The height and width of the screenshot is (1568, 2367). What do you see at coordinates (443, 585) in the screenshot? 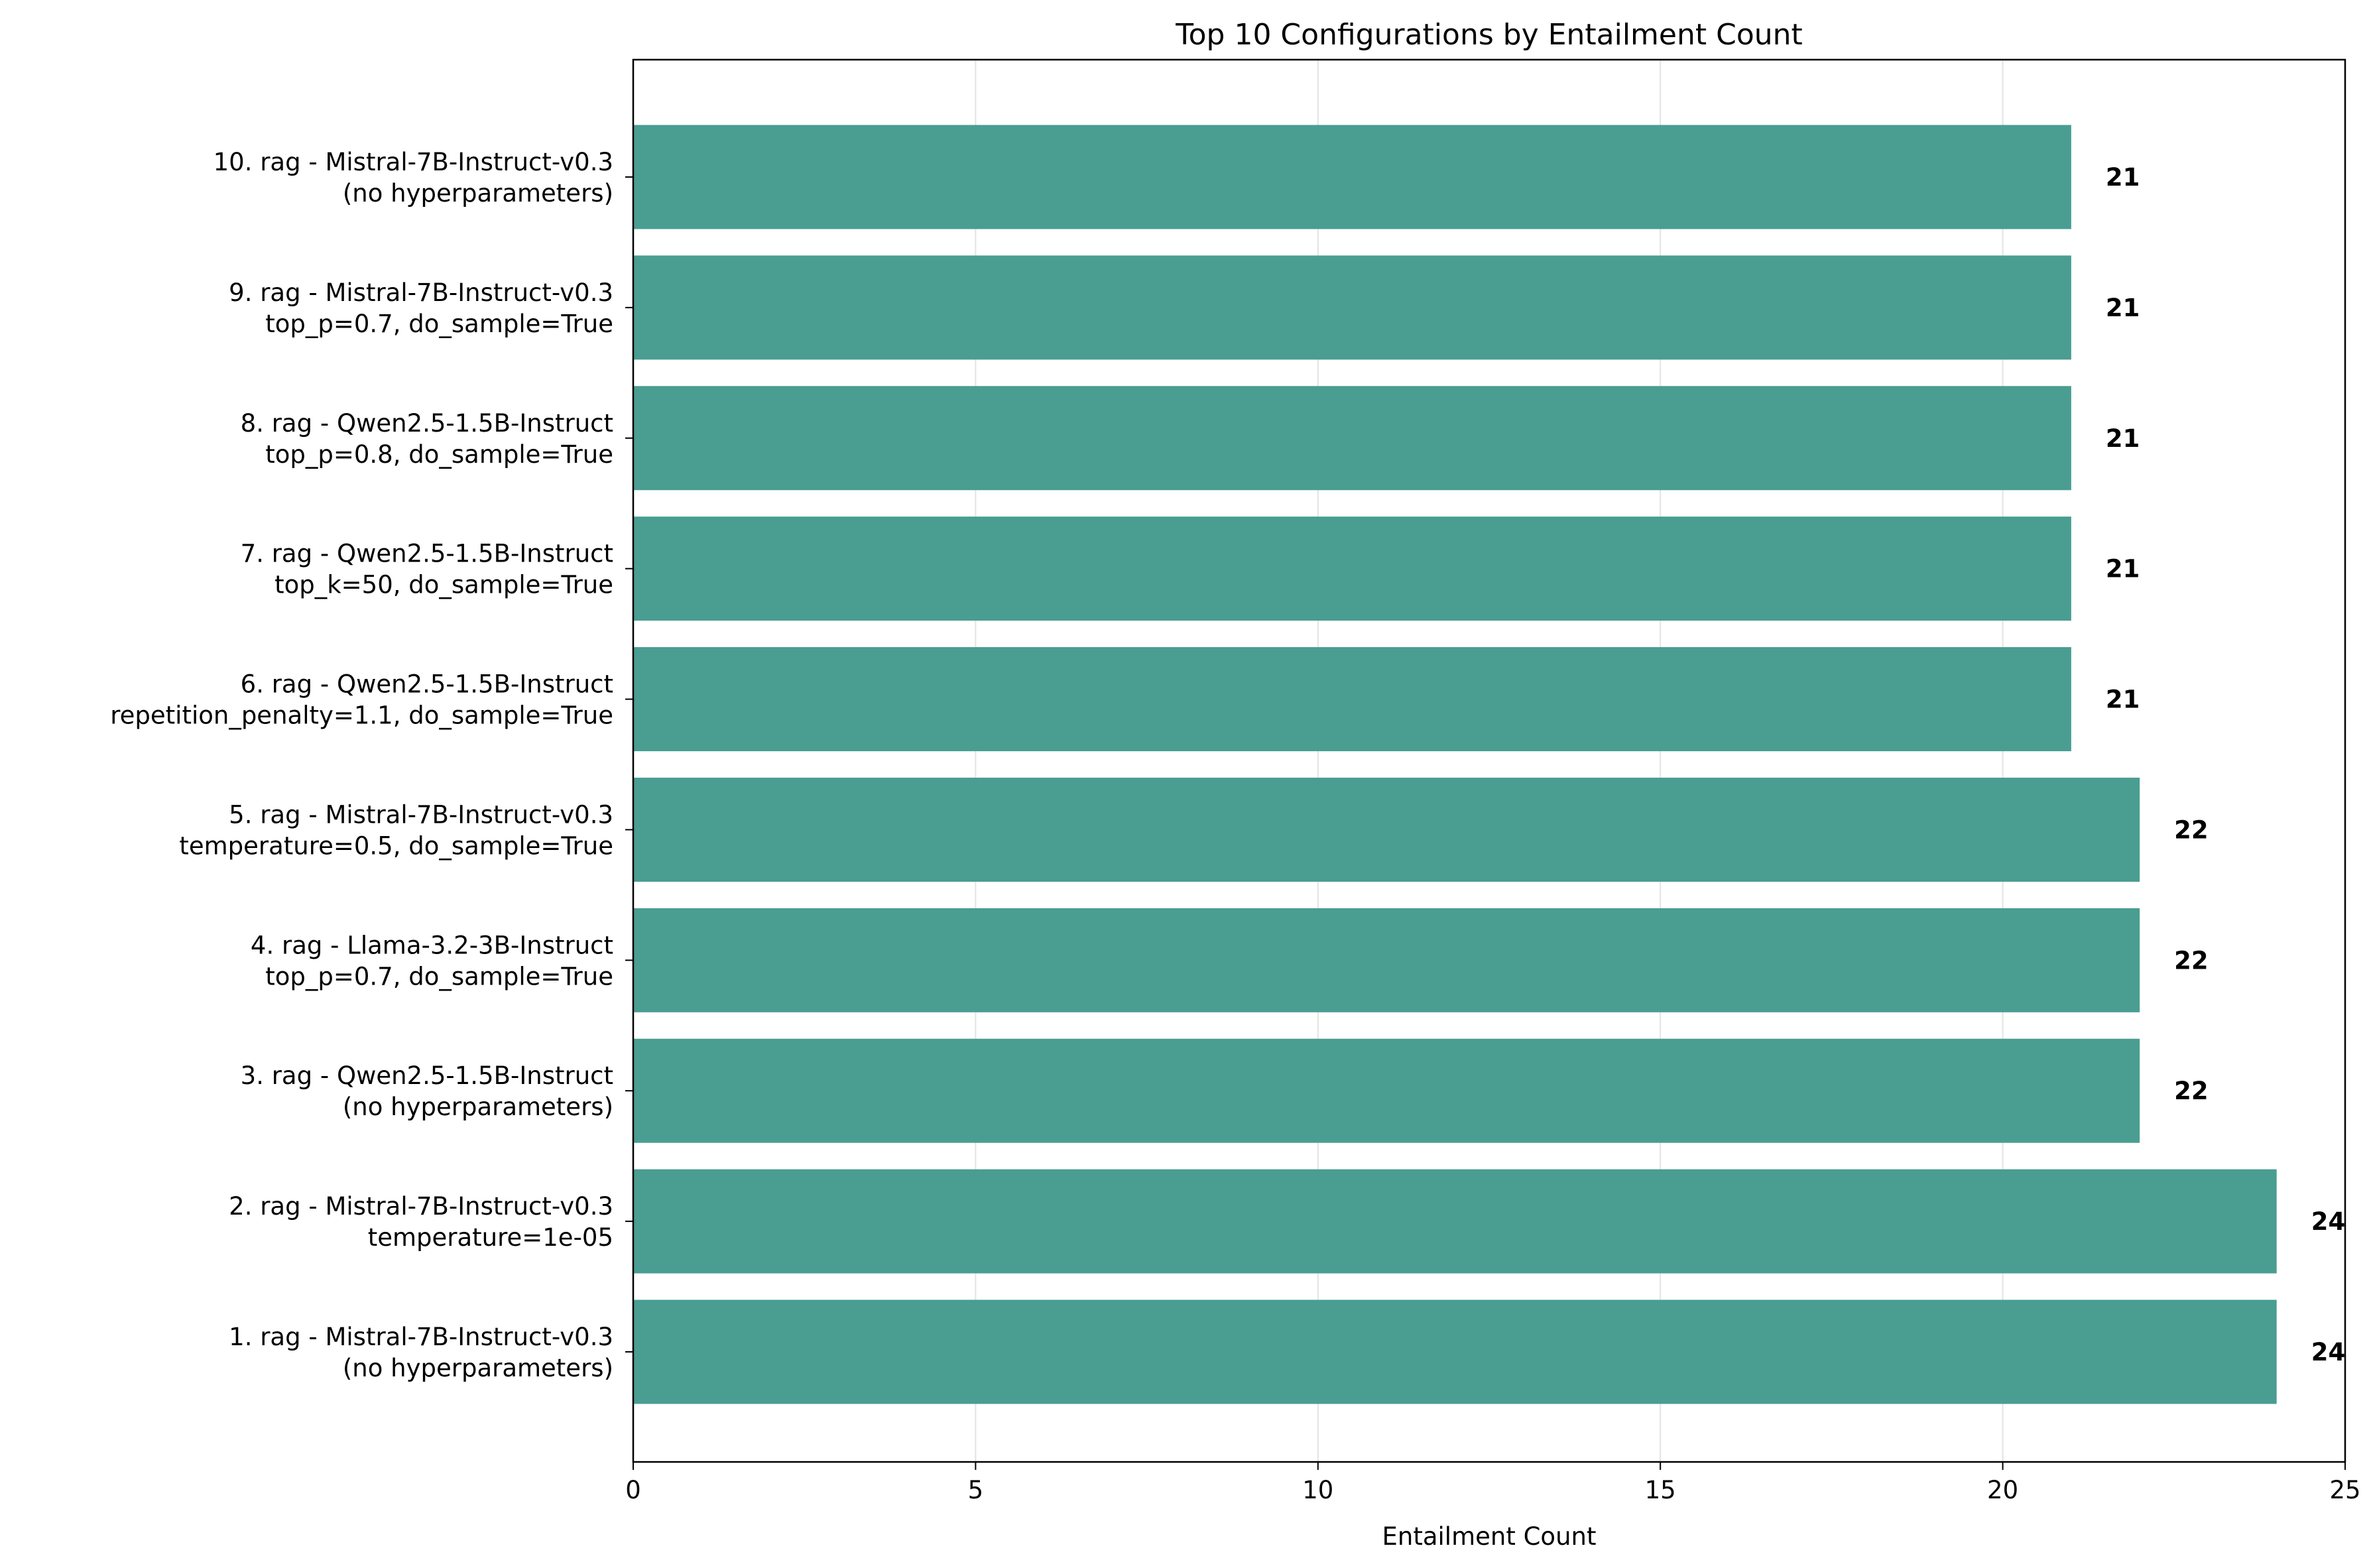
I see `y-tick-label: top_k=50, do_sample=True` at bounding box center [443, 585].